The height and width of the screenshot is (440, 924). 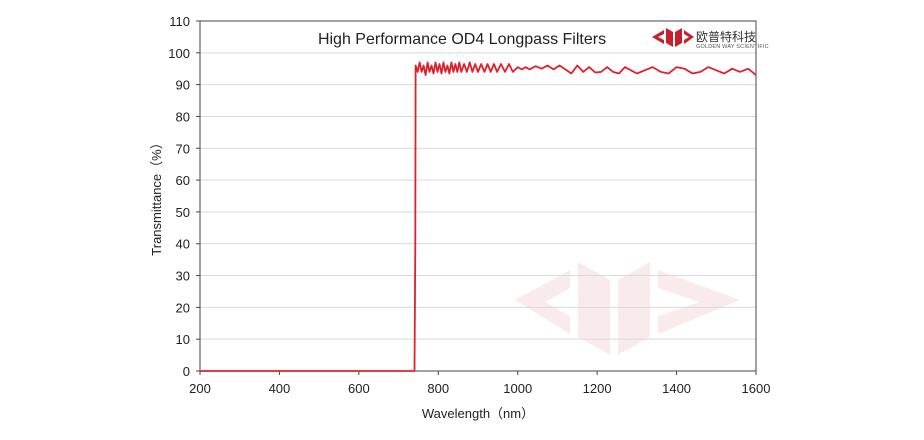 I want to click on y-tick-label: 10, so click(x=183, y=339).